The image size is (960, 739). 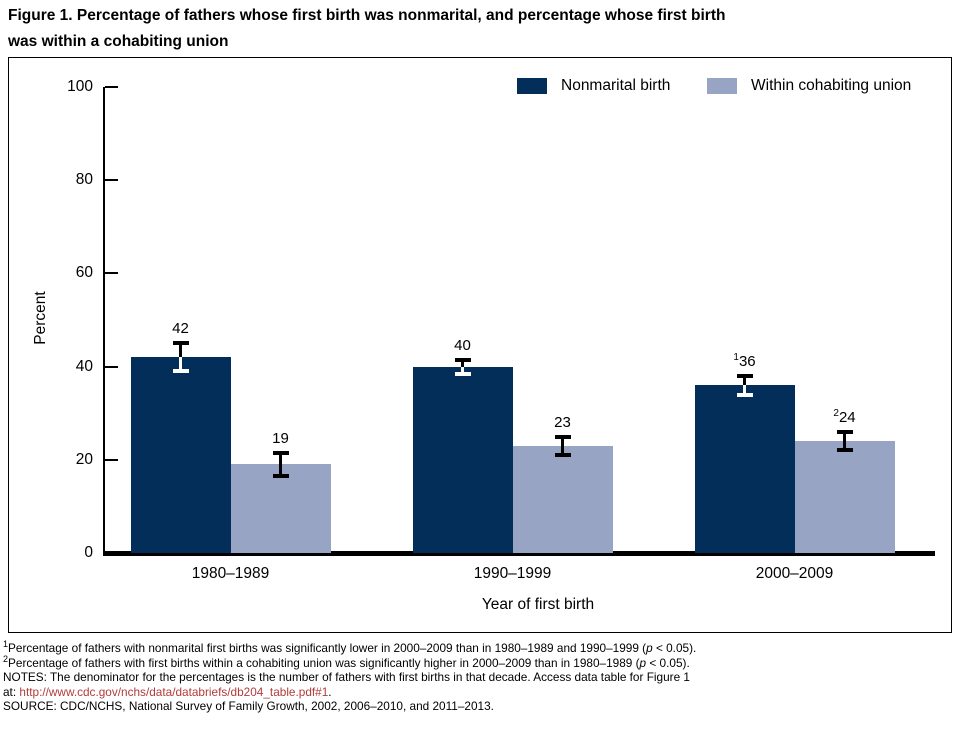 I want to click on error-cap-bottom-within-cohabiting-union-1990-1999, so click(x=562, y=455).